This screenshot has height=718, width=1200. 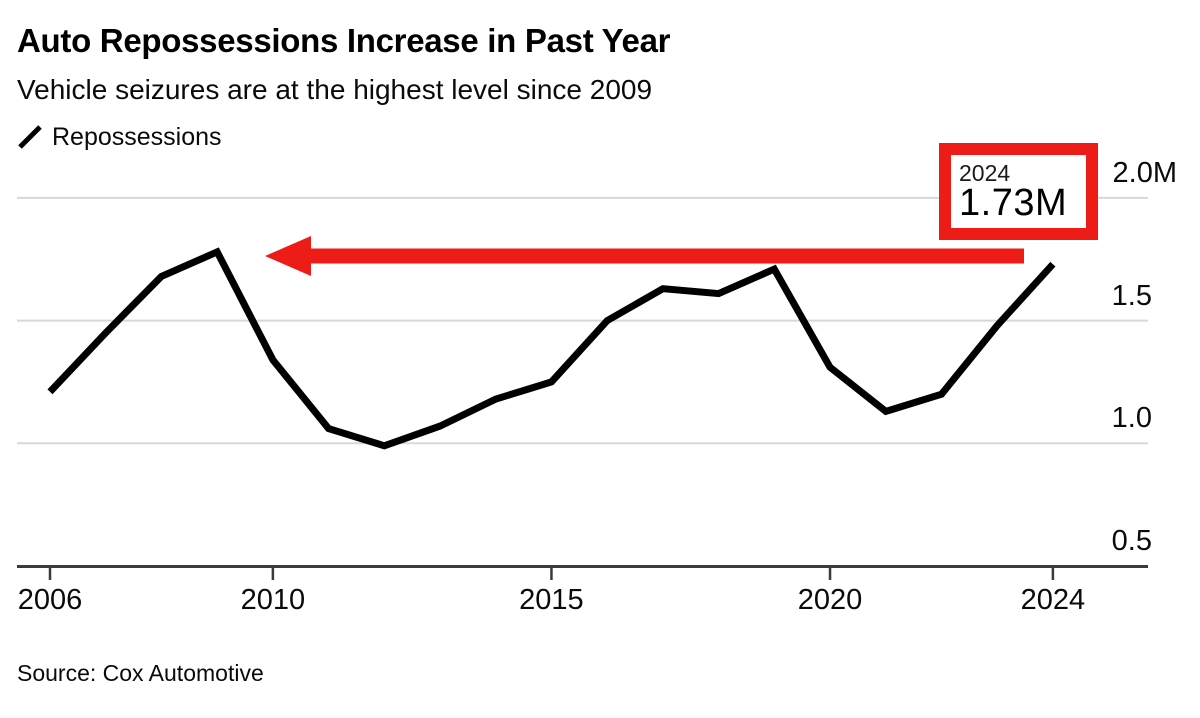 What do you see at coordinates (288, 256) in the screenshot?
I see `annotation-arrow-head` at bounding box center [288, 256].